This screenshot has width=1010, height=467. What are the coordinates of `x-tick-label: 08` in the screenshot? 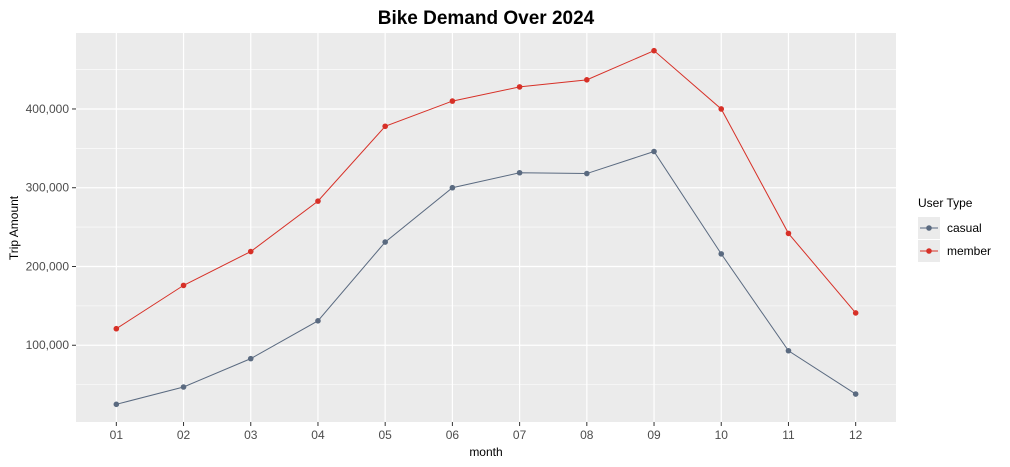 It's located at (587, 435).